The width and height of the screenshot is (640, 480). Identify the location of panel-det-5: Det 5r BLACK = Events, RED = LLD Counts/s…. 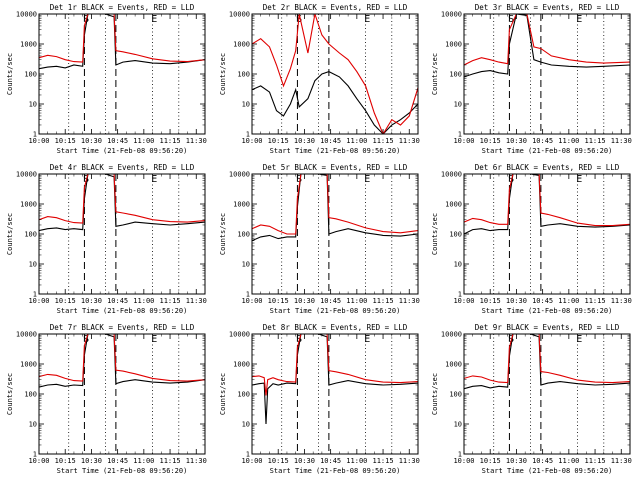
(319, 239).